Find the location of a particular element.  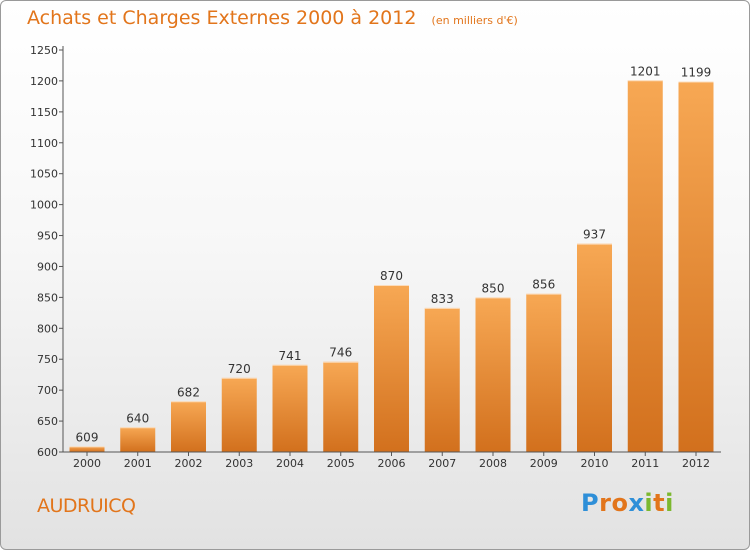

proxiti-logo: Proxiti is located at coordinates (627, 503).